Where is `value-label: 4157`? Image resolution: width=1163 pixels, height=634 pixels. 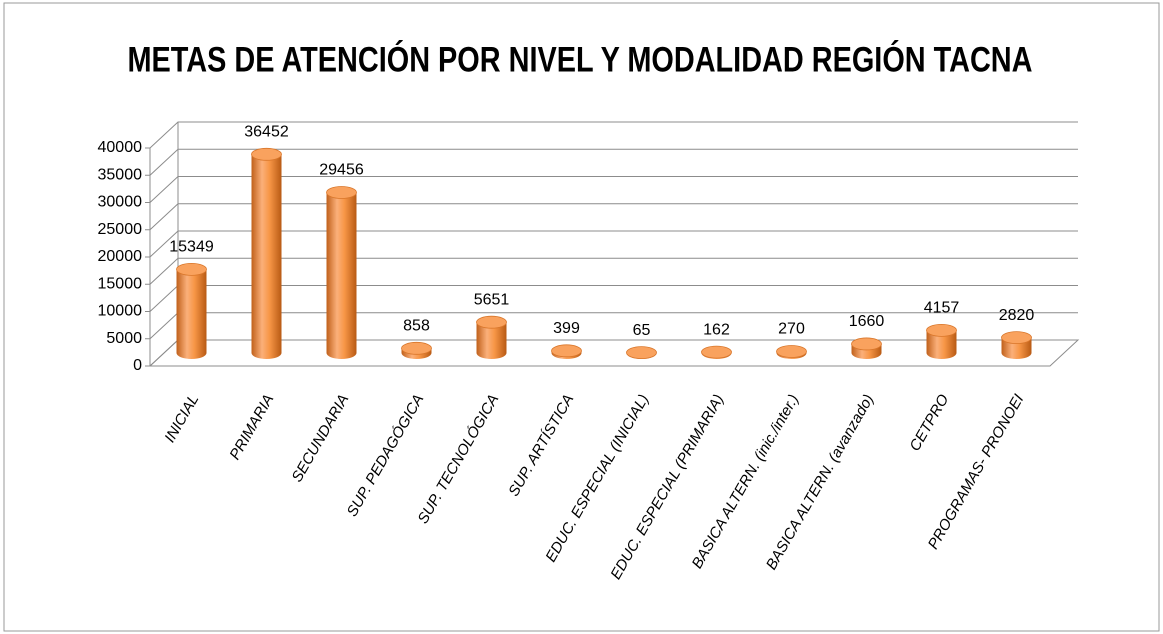
value-label: 4157 is located at coordinates (942, 308).